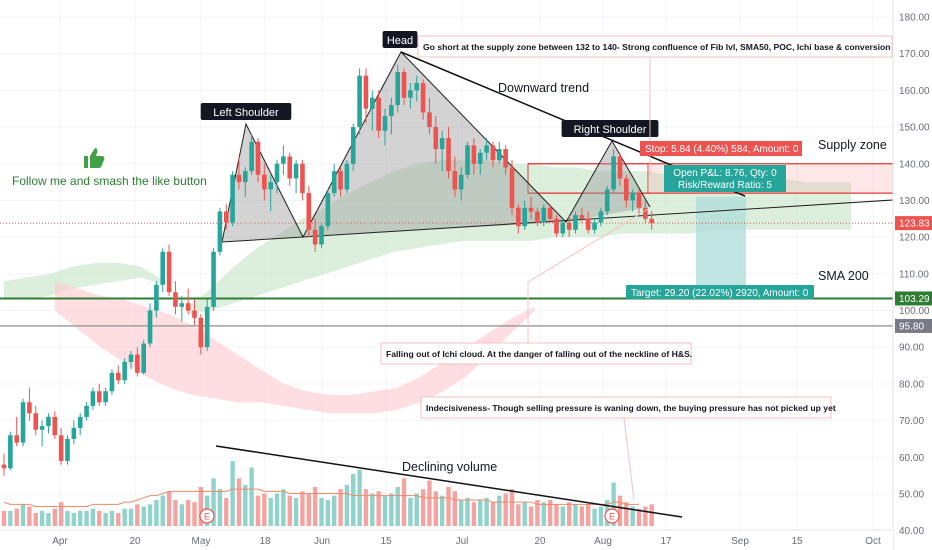  Describe the element at coordinates (446, 539) in the screenshot. I see `time-axis: Apr 20 May 18 Jun 15 Jul 20 Aug 17 Sep 15 Oct` at that location.